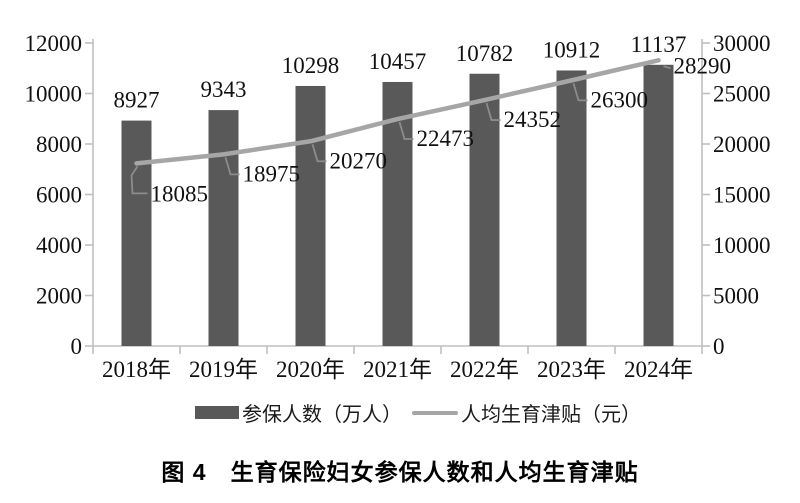  What do you see at coordinates (180, 193) in the screenshot?
I see `line-data-label: 18085` at bounding box center [180, 193].